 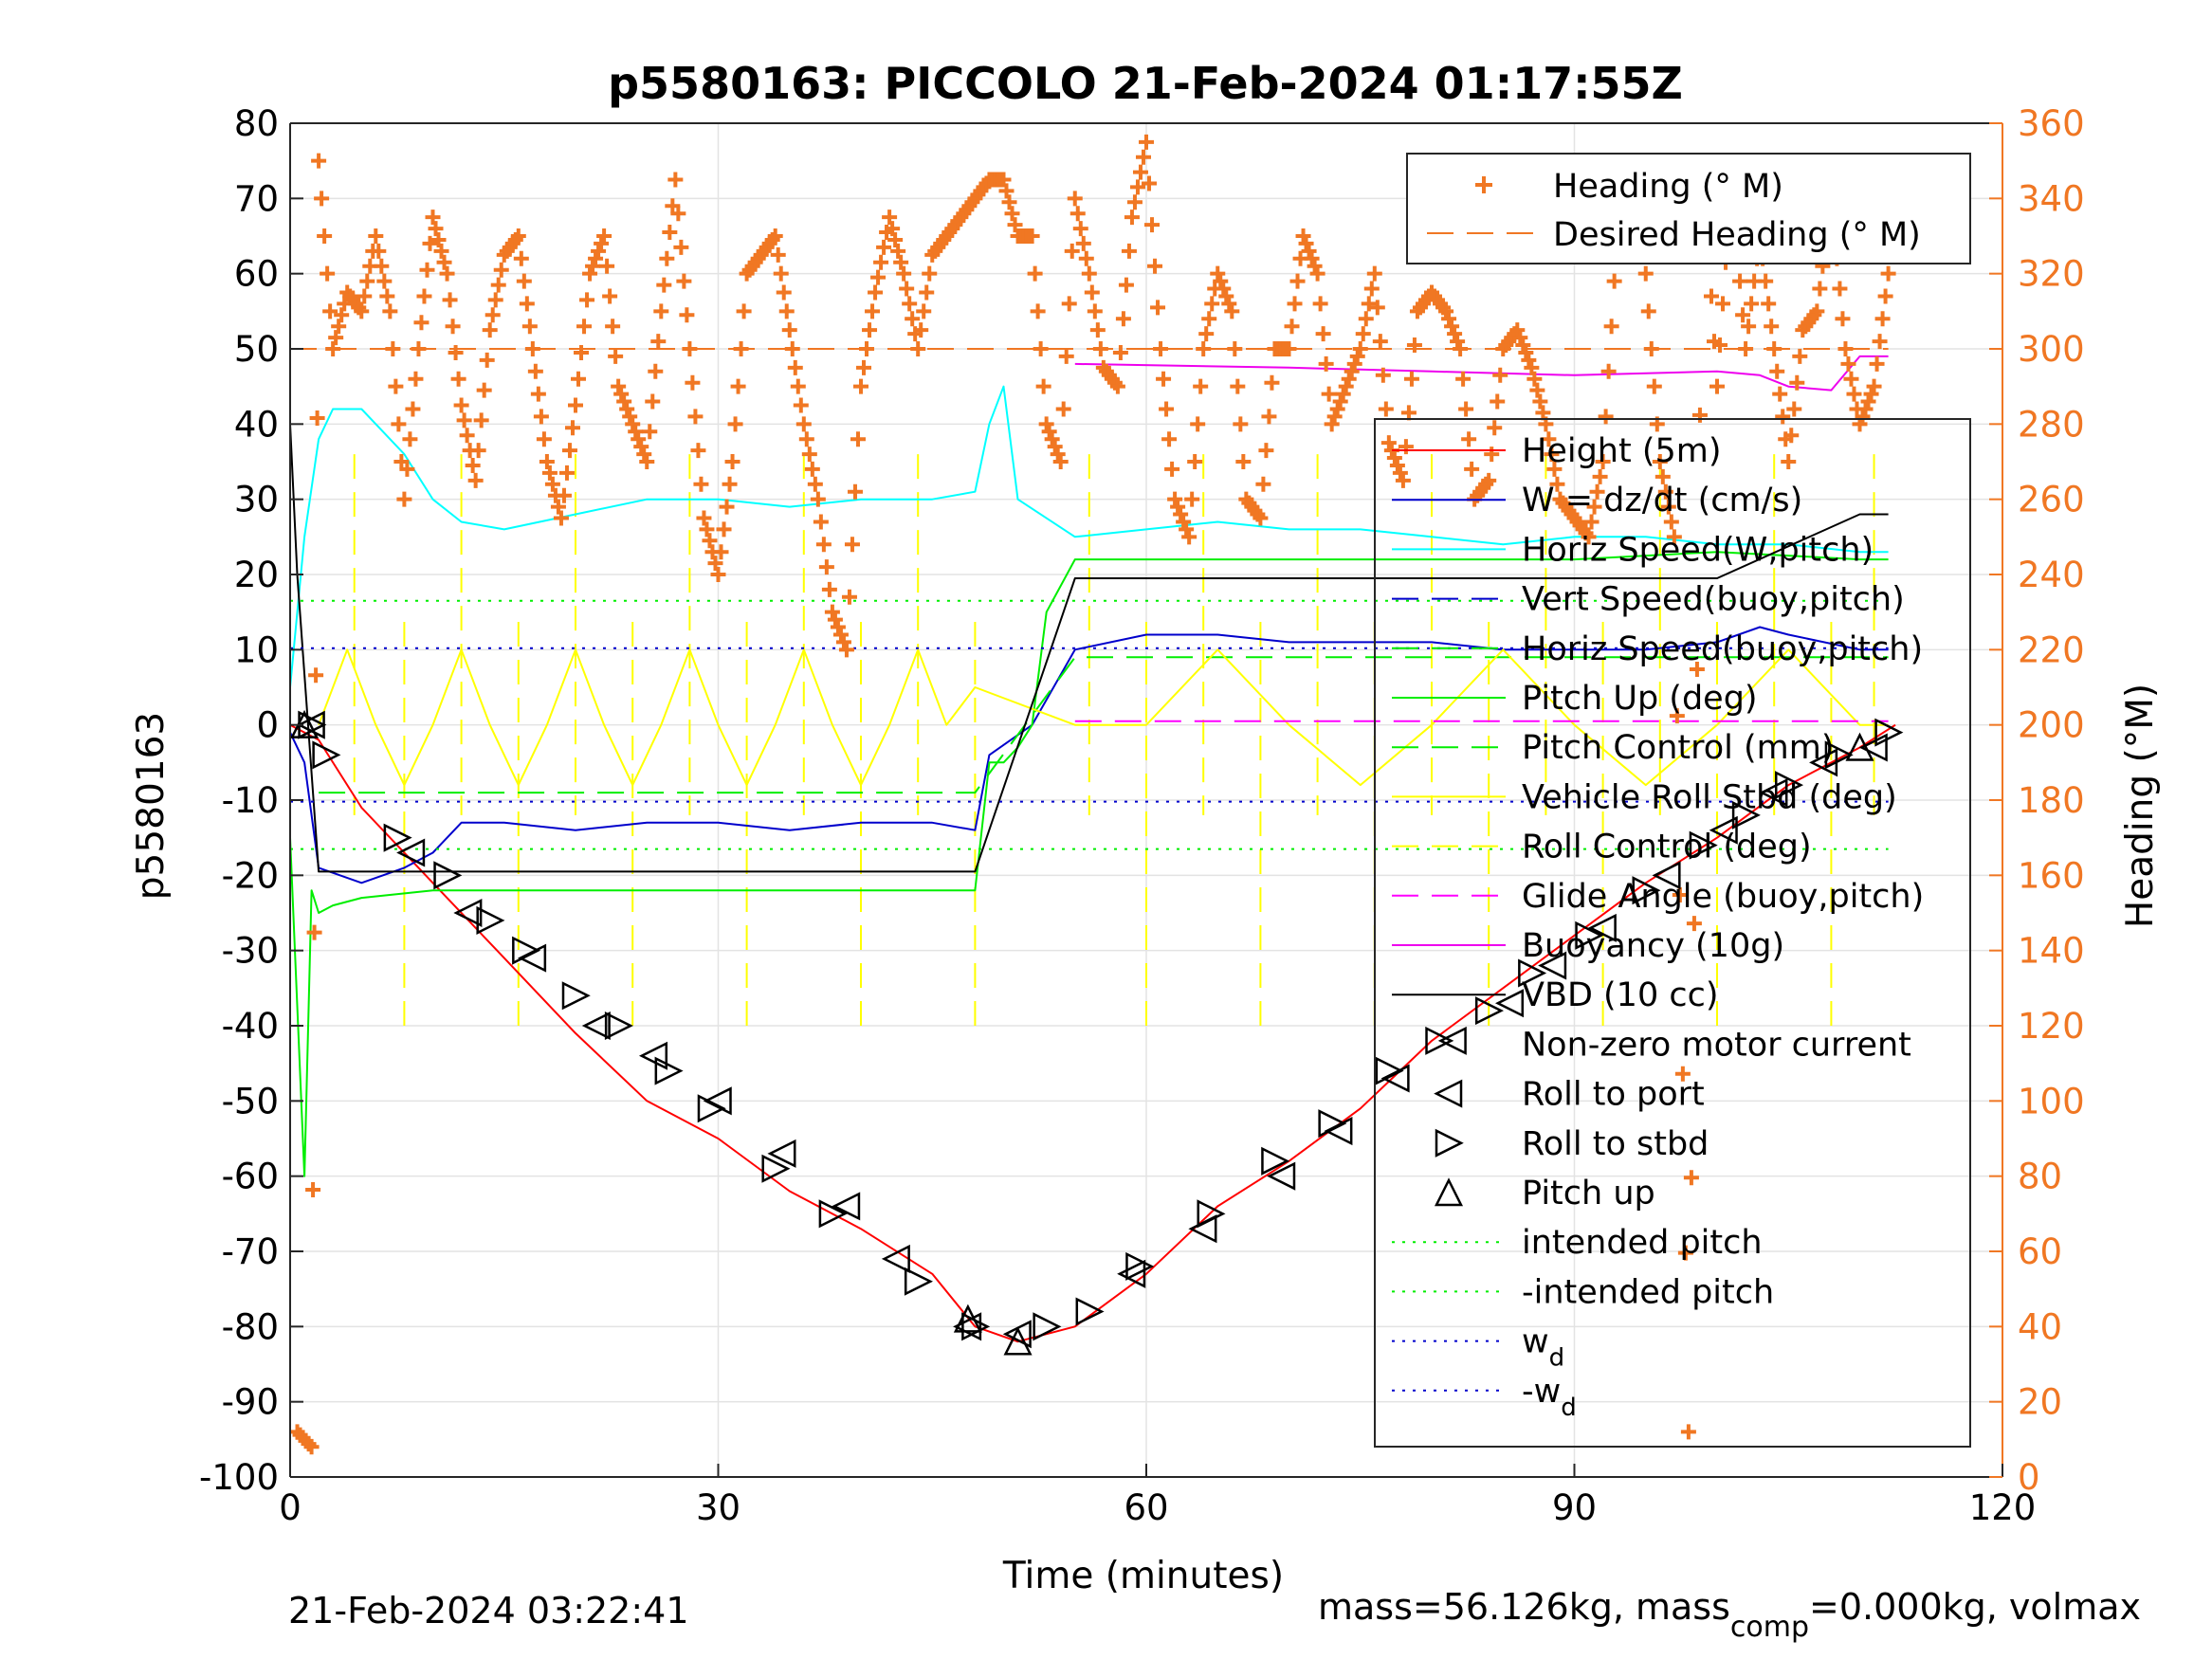 What do you see at coordinates (2051, 725) in the screenshot?
I see `y-right-tick-label: 200` at bounding box center [2051, 725].